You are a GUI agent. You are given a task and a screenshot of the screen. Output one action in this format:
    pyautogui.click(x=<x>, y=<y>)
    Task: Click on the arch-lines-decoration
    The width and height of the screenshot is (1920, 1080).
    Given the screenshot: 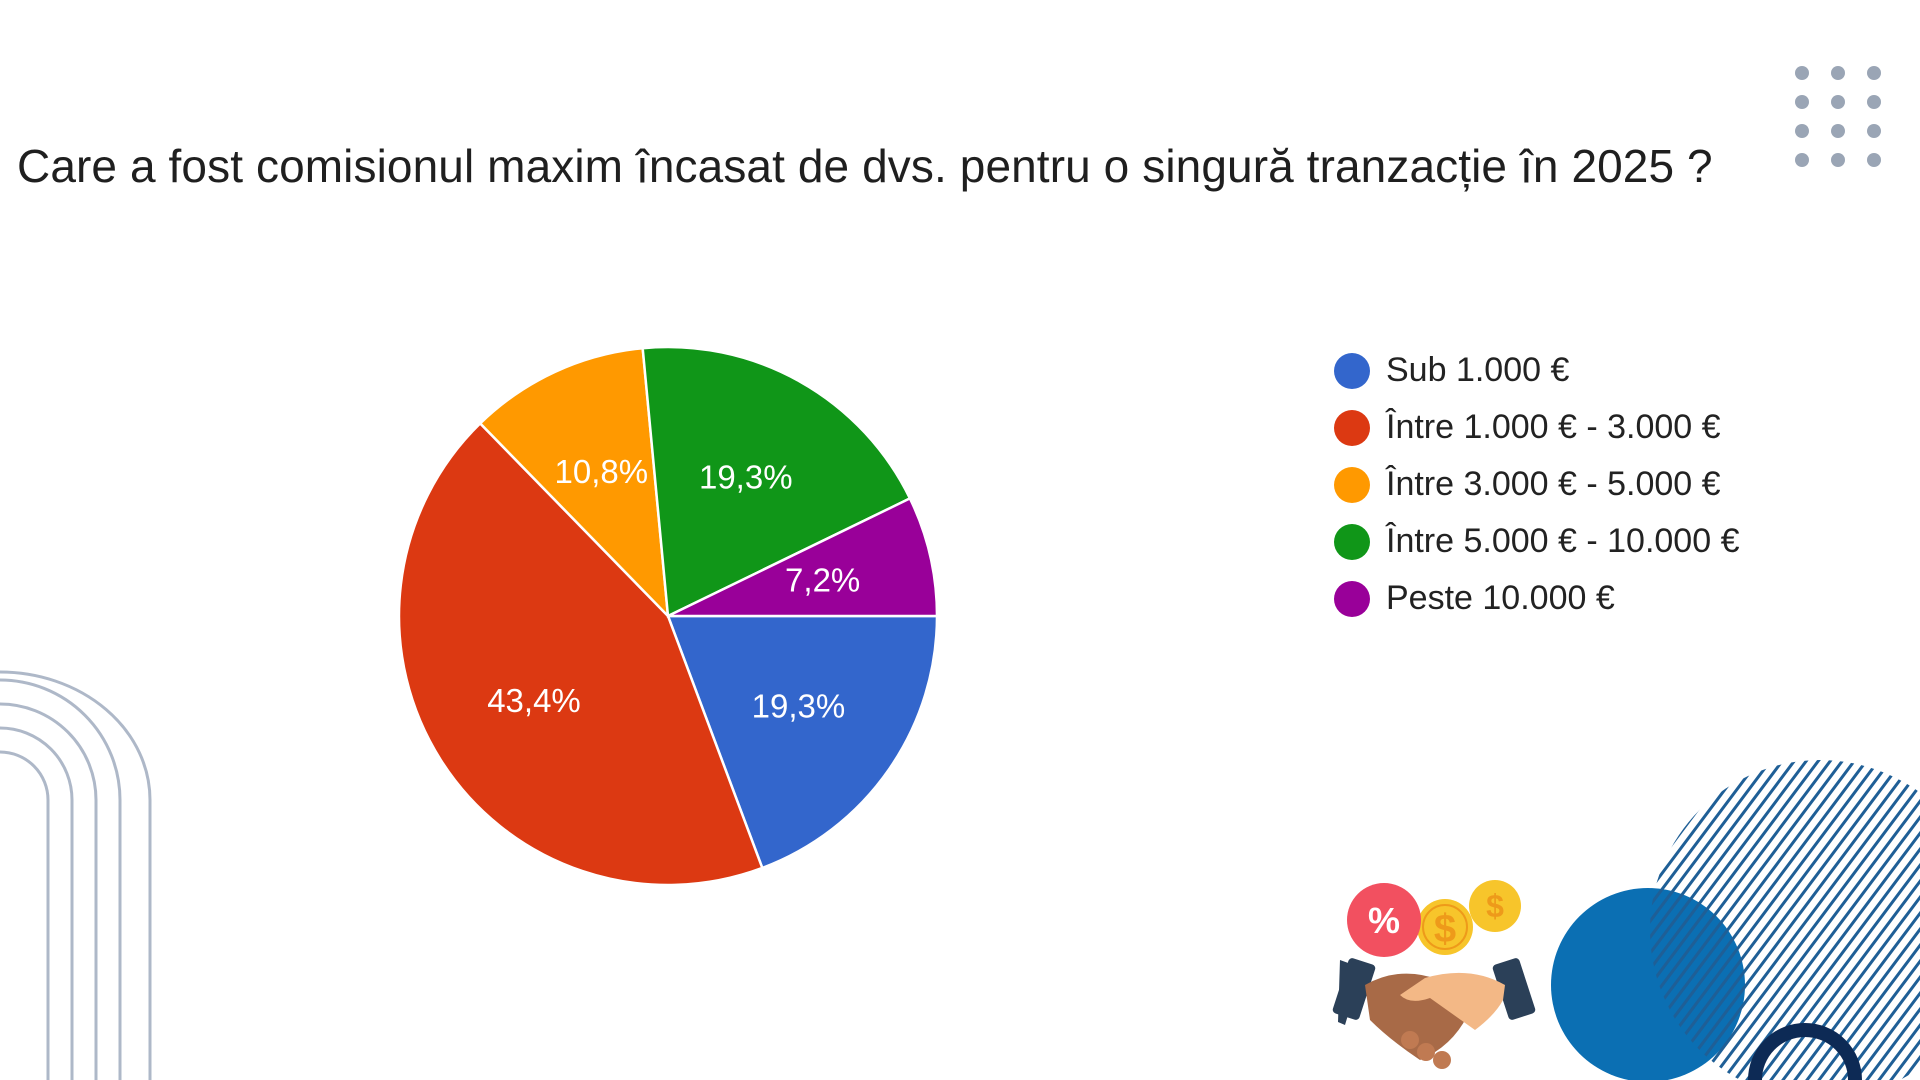 What is the action you would take?
    pyautogui.click(x=76, y=875)
    